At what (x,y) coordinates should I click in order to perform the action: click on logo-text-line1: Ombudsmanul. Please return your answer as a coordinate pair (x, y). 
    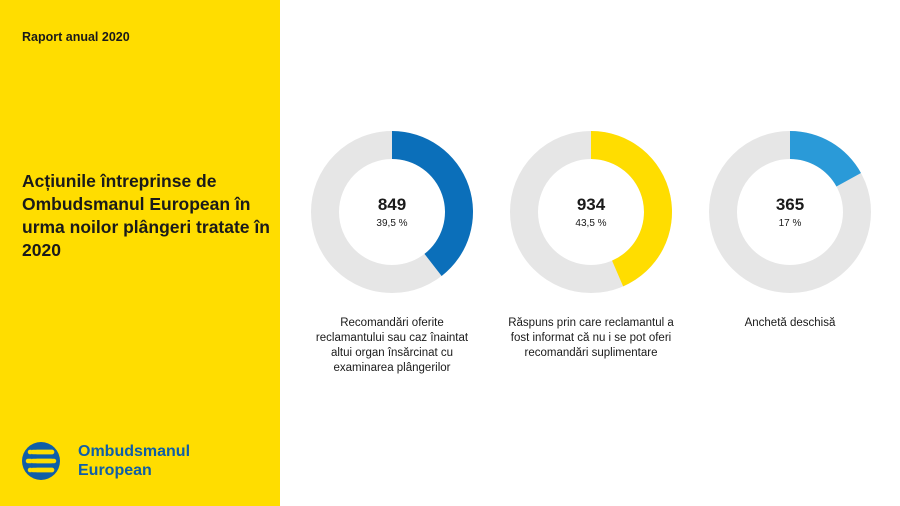
    Looking at the image, I should click on (134, 451).